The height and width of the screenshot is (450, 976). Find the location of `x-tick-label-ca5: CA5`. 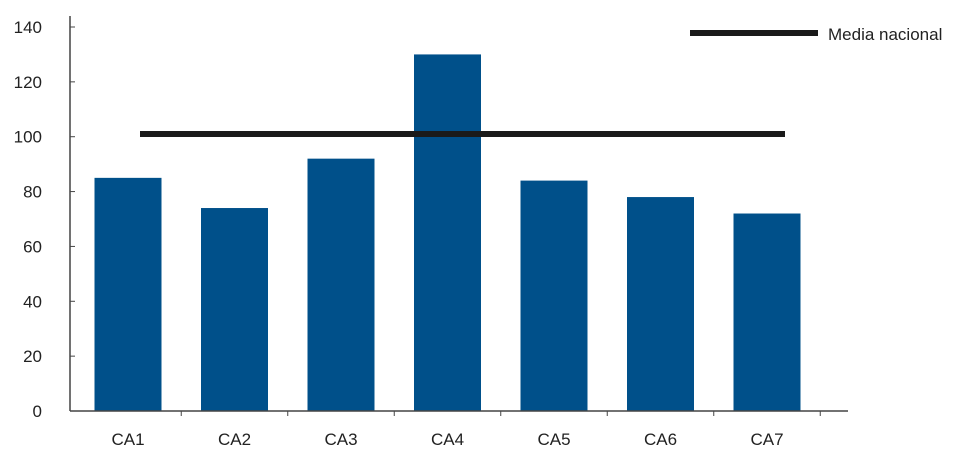

x-tick-label-ca5: CA5 is located at coordinates (553, 439).